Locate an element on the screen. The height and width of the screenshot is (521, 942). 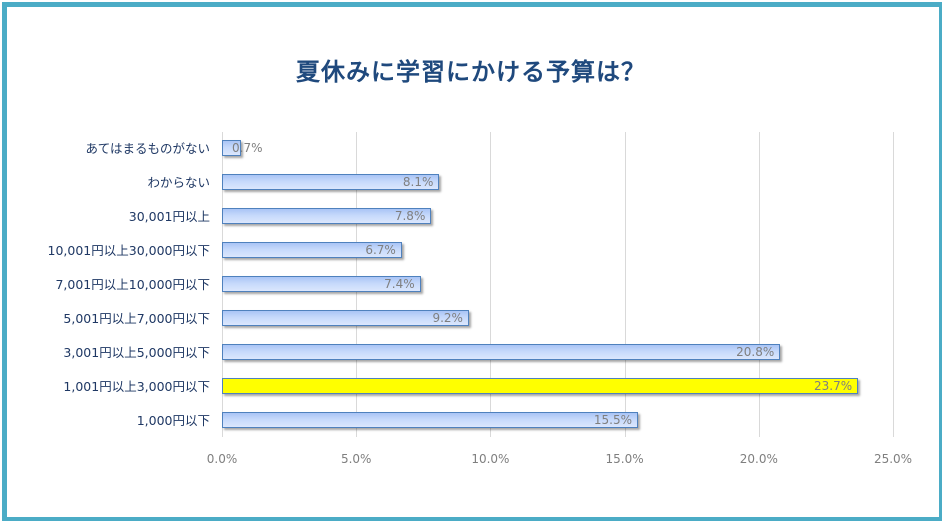
value-label: 9.2% is located at coordinates (447, 318).